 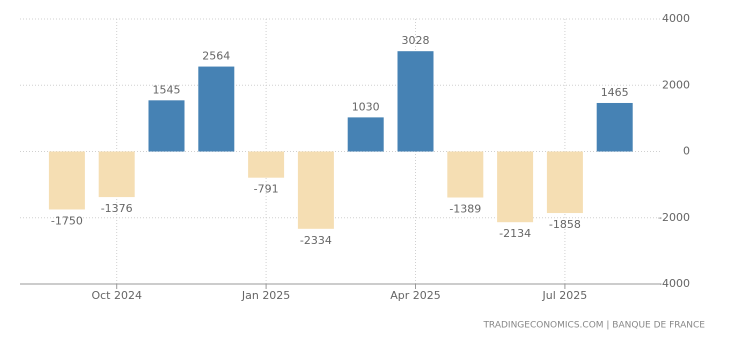 I want to click on value-label: 2564, so click(x=216, y=56).